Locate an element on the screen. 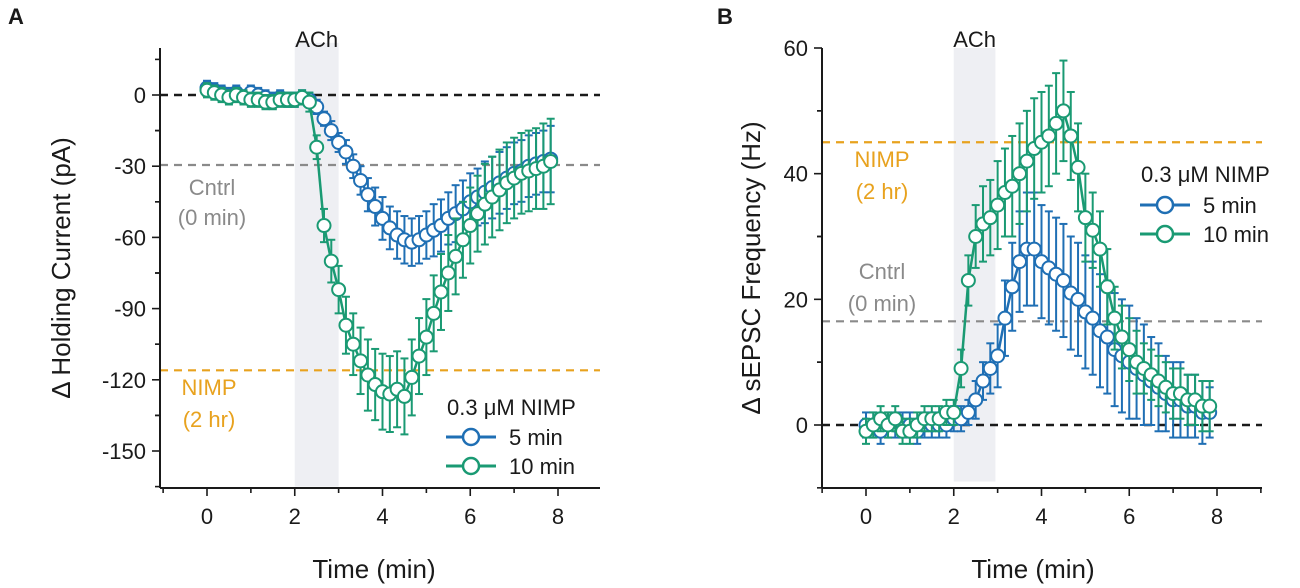 This screenshot has height=588, width=1300. a-y-tick-label: -90 is located at coordinates (130, 309).